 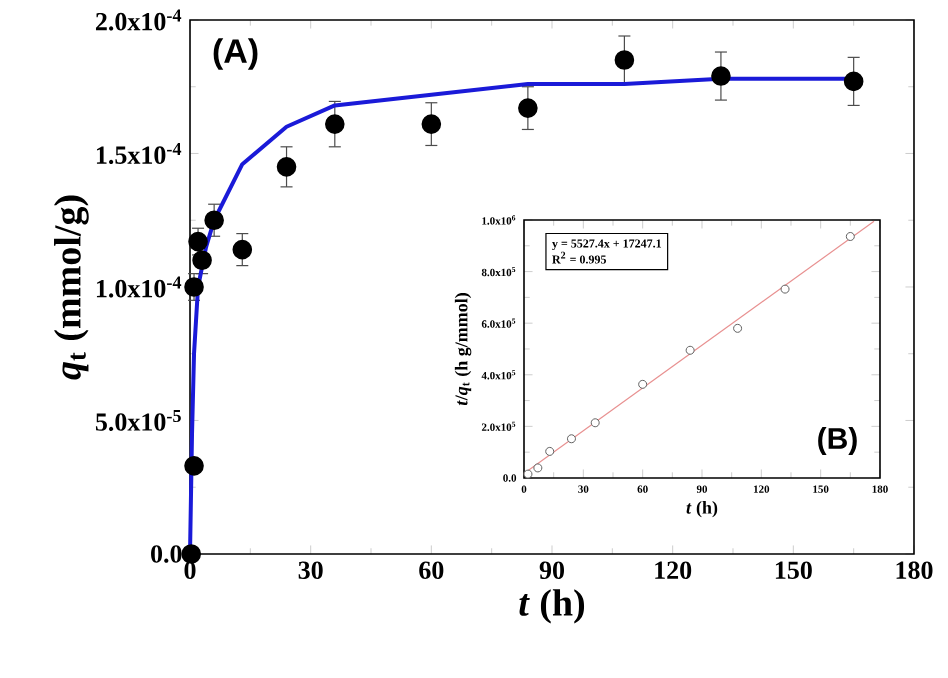 What do you see at coordinates (139, 287) in the screenshot?
I see `y-tick-label: 1.0x10$^{-4}$` at bounding box center [139, 287].